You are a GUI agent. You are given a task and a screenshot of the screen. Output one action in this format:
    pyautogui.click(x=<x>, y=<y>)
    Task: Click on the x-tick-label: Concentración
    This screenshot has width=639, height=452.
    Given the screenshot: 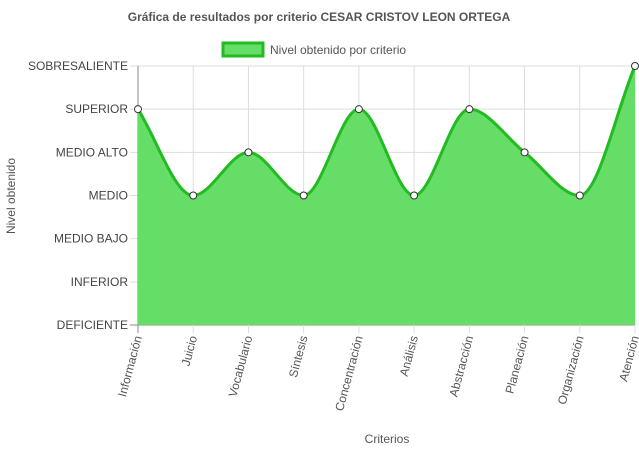 What is the action you would take?
    pyautogui.click(x=349, y=373)
    